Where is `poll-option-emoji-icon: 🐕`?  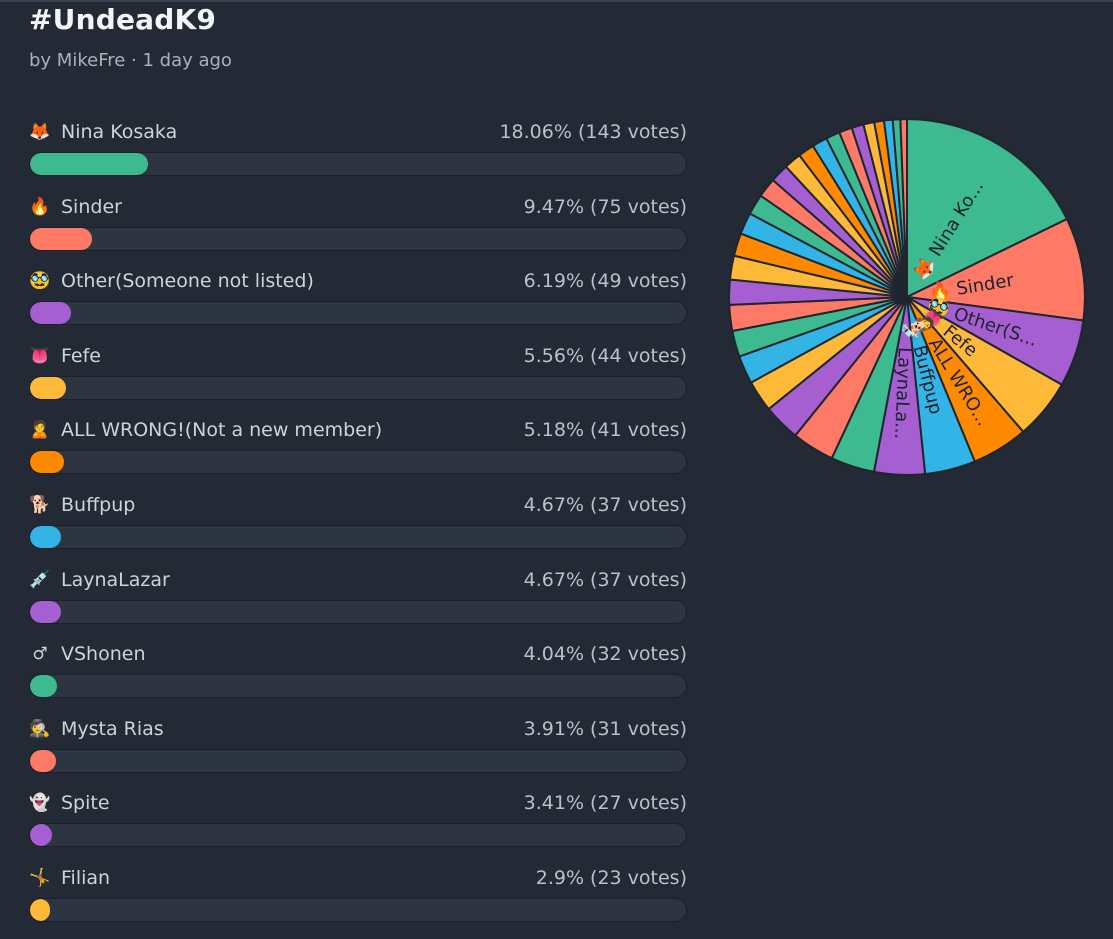 poll-option-emoji-icon: 🐕 is located at coordinates (40, 504).